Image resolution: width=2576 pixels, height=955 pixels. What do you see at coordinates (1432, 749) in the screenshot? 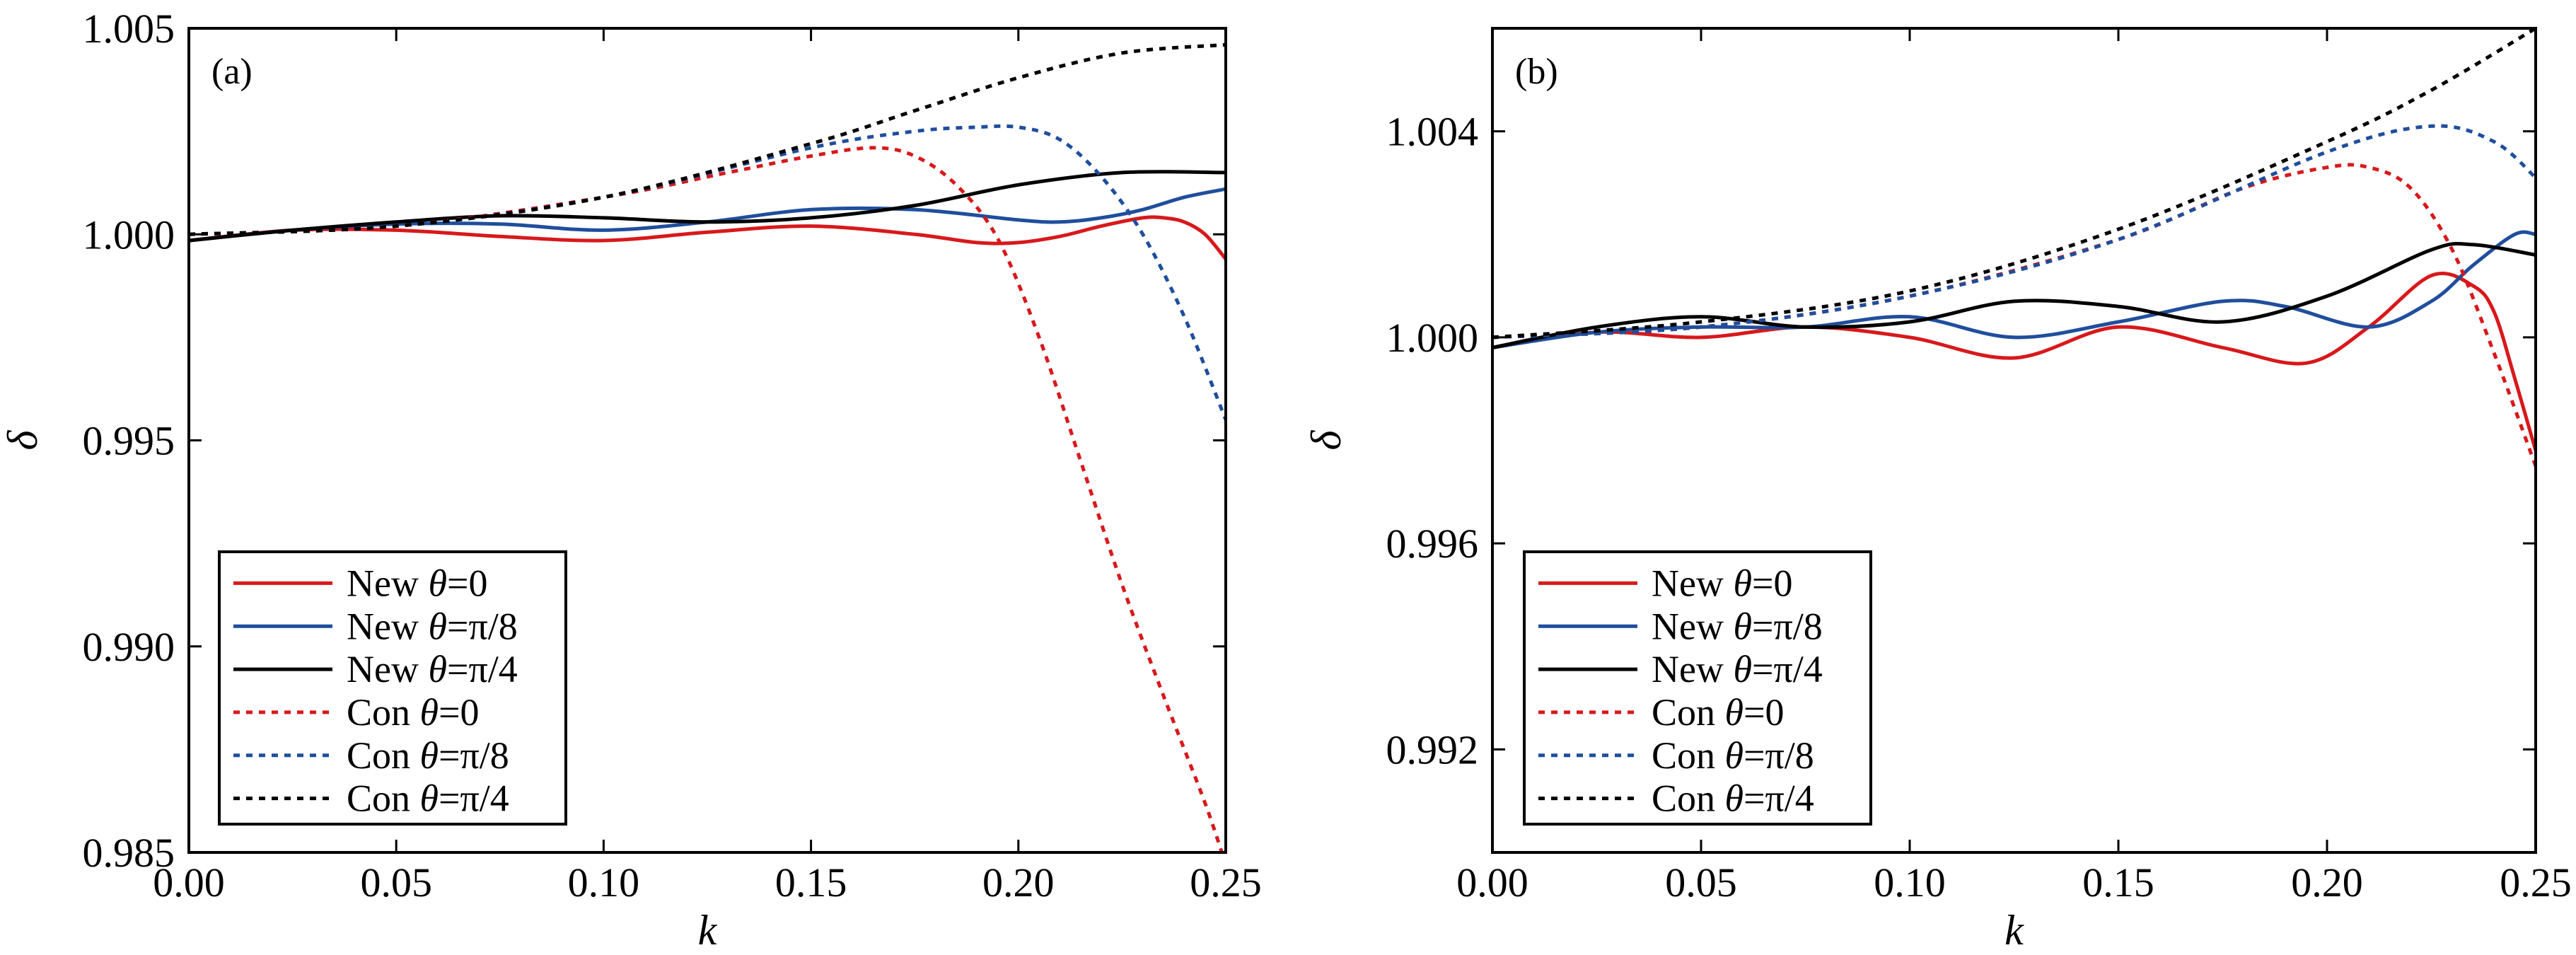
I see `y-tick-label: 0.992` at bounding box center [1432, 749].